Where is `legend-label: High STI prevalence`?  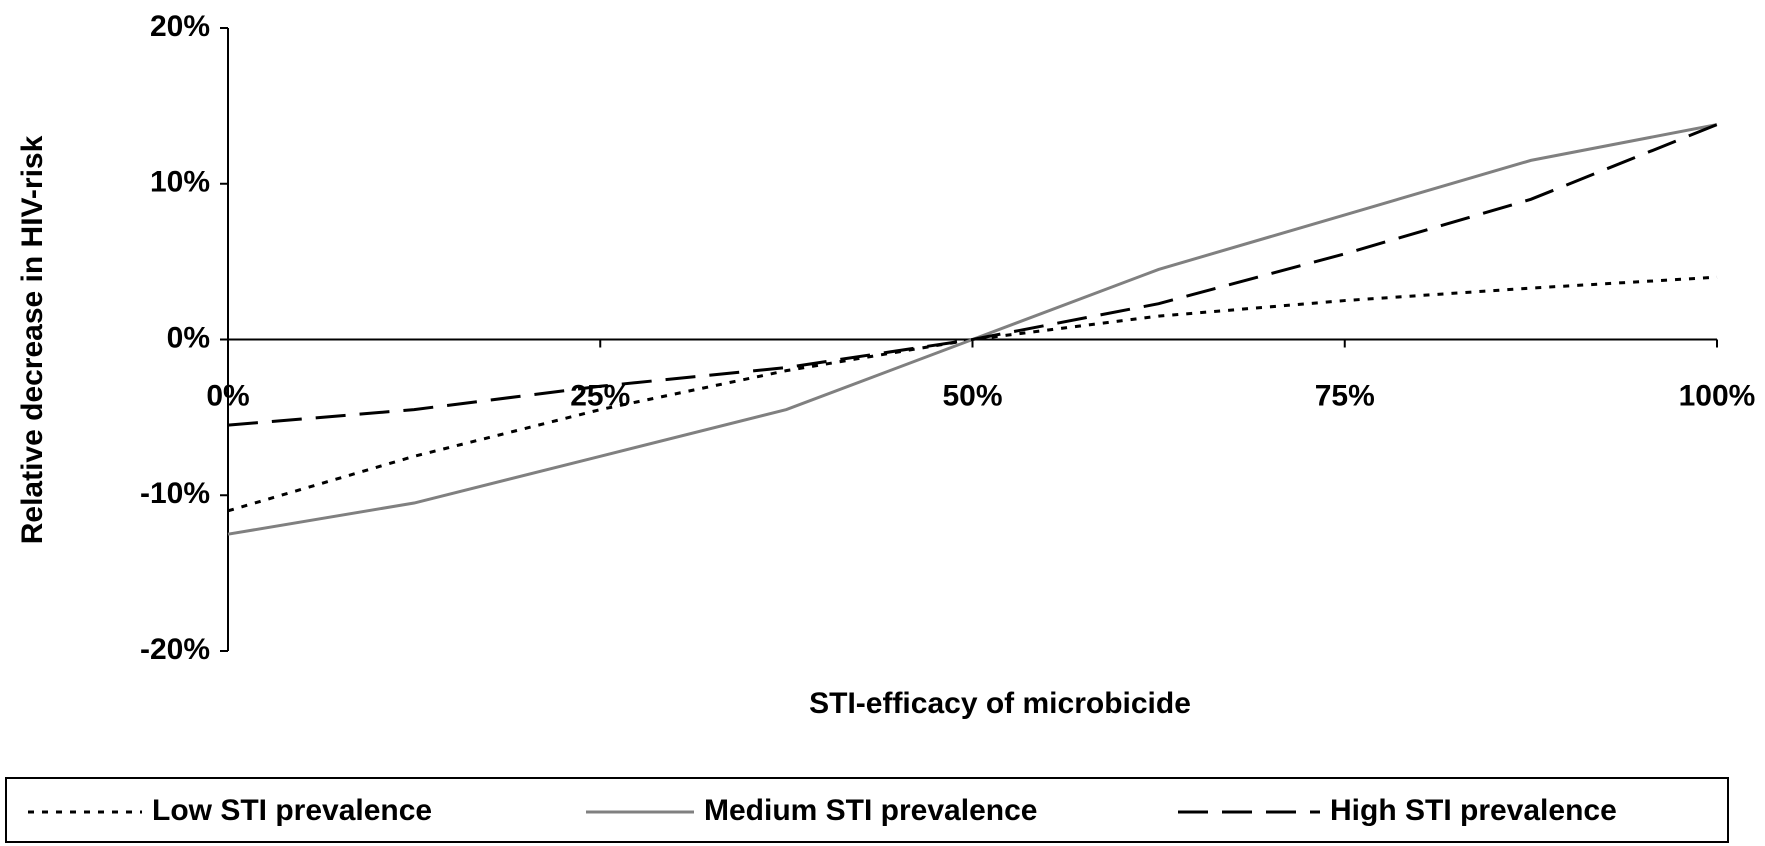
legend-label: High STI prevalence is located at coordinates (1473, 810).